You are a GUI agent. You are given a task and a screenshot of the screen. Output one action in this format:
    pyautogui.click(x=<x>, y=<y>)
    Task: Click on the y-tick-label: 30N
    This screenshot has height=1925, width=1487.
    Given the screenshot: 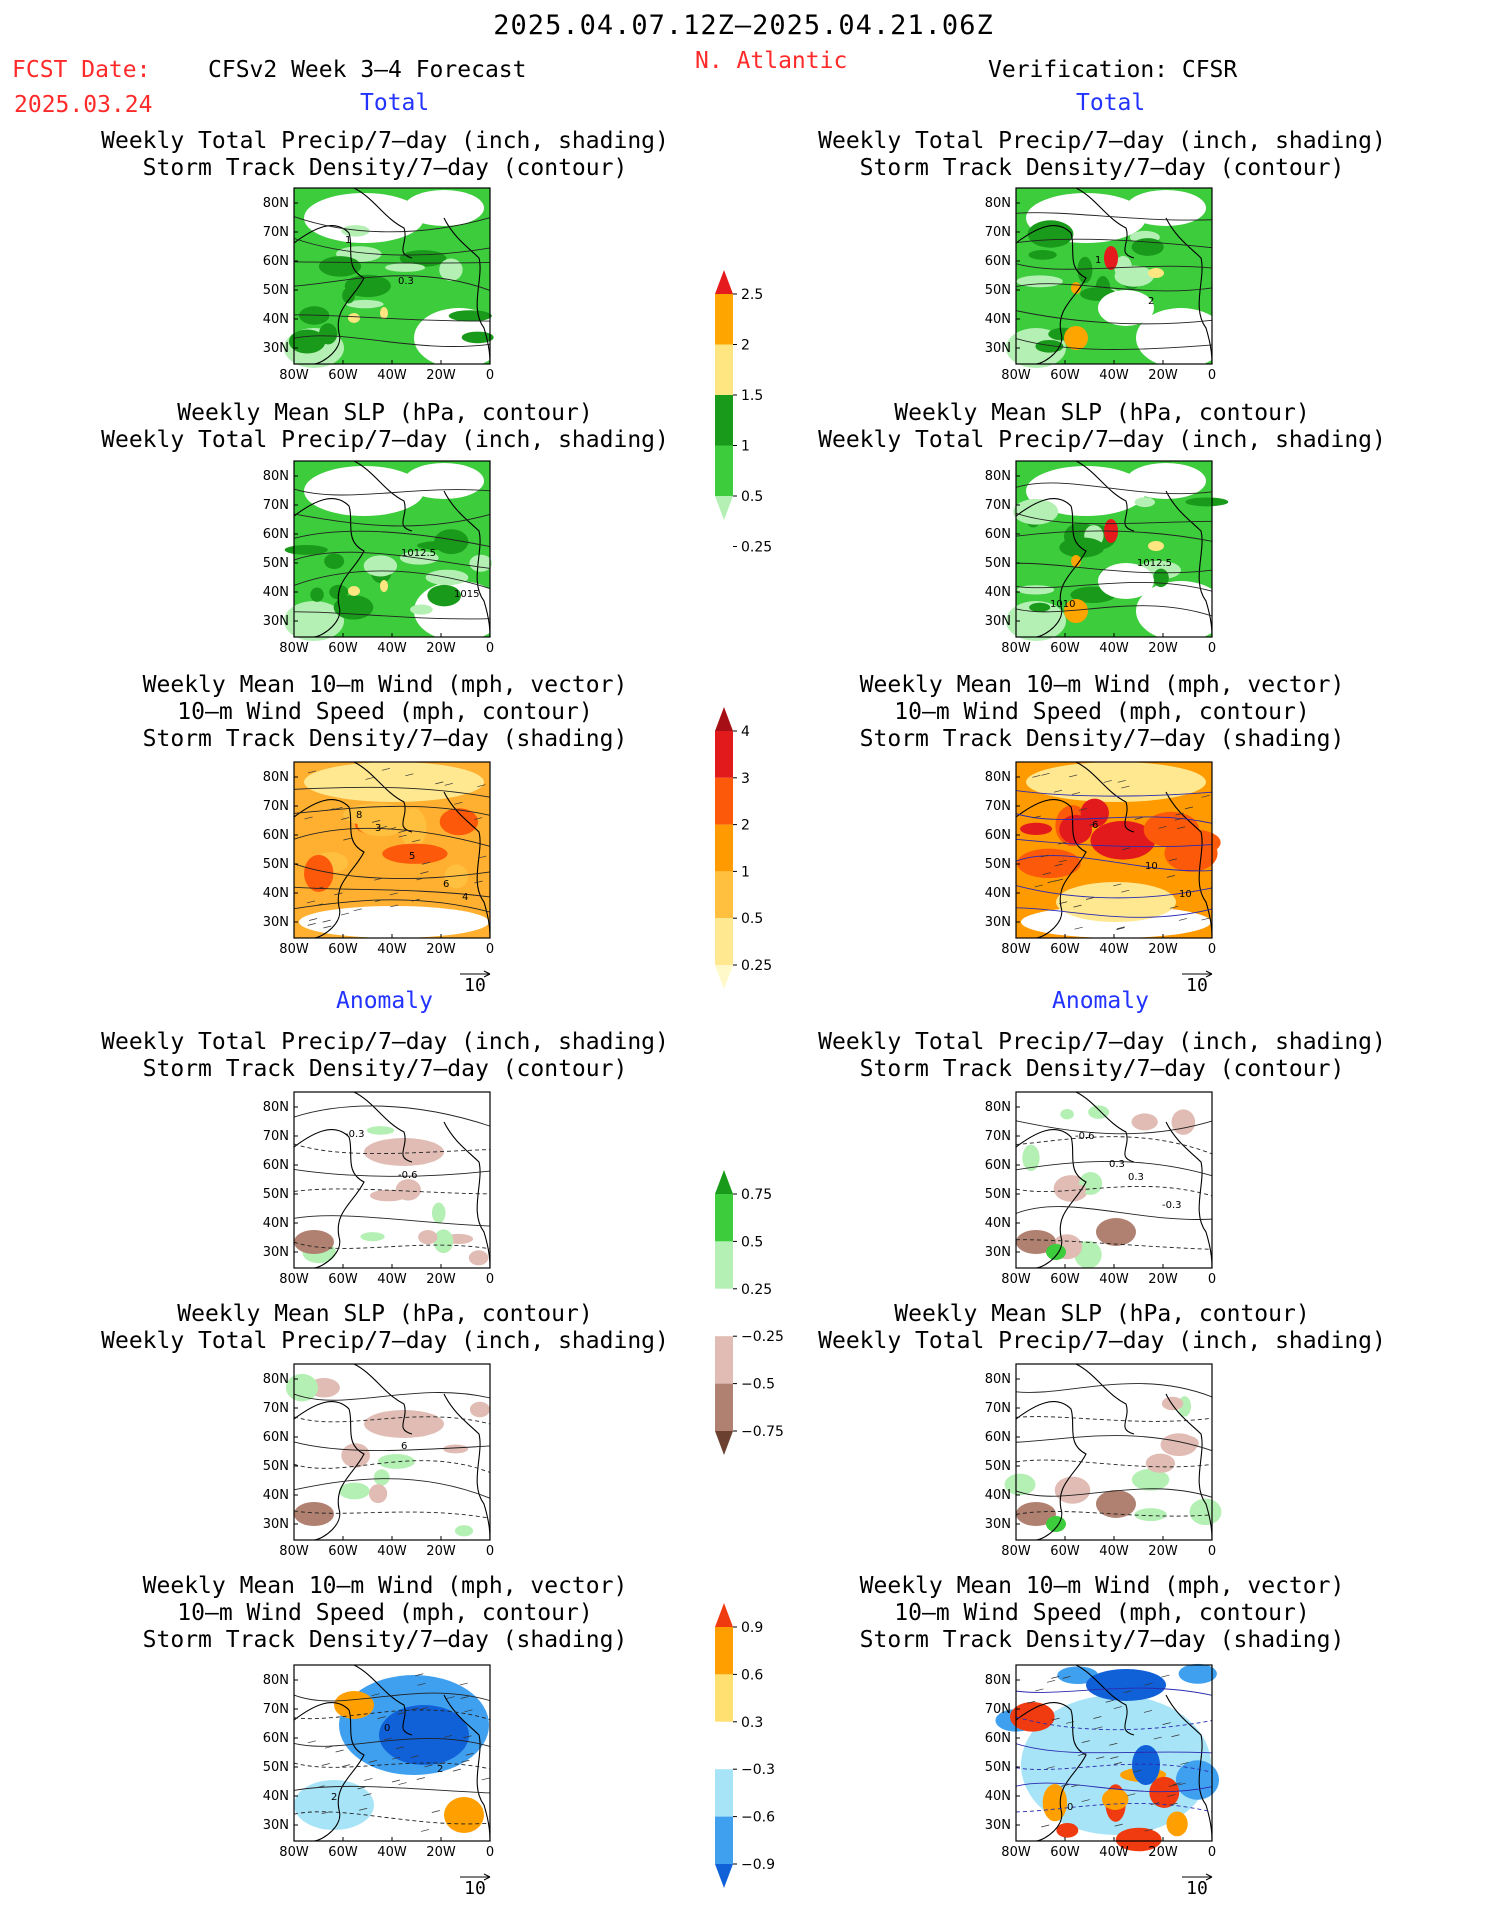 What is the action you would take?
    pyautogui.click(x=276, y=1825)
    